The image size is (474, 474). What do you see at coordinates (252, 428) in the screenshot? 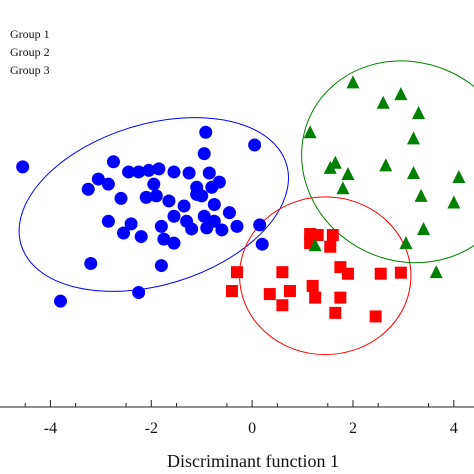
I see `x-tick-label: 0` at bounding box center [252, 428].